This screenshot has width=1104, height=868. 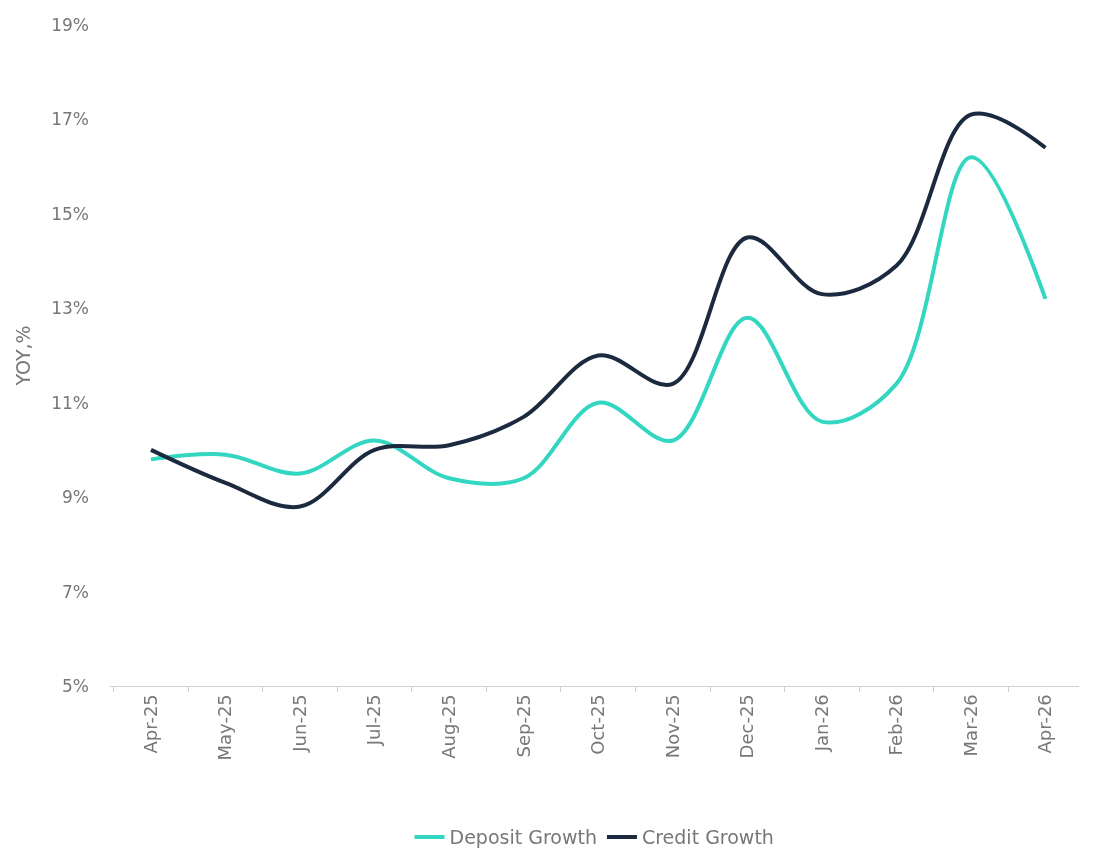 I want to click on x-tick-label: Jun-25, so click(x=299, y=723).